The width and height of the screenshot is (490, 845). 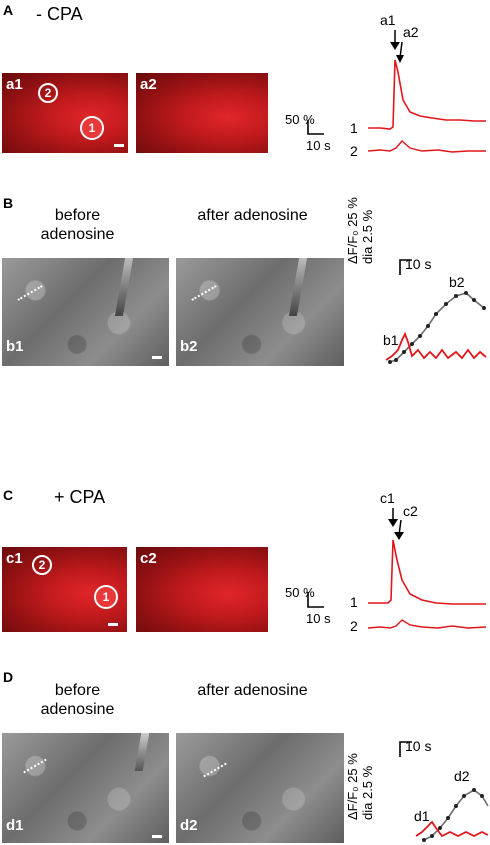 What do you see at coordinates (318, 618) in the screenshot?
I see `scale-x-label-c: 10 s` at bounding box center [318, 618].